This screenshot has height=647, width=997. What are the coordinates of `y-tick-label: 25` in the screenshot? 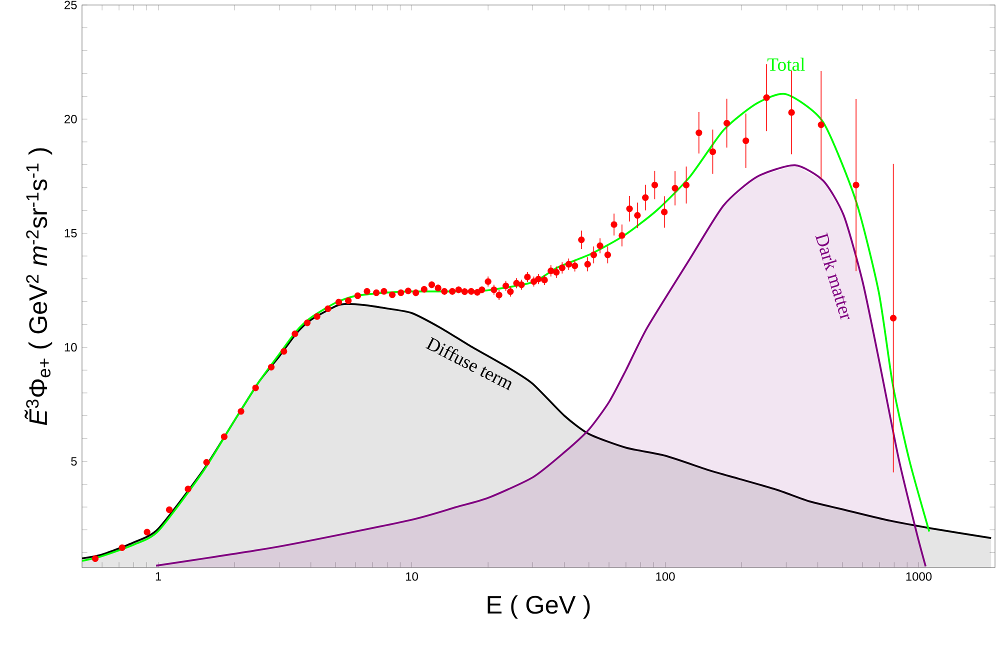 It's located at (70, 5).